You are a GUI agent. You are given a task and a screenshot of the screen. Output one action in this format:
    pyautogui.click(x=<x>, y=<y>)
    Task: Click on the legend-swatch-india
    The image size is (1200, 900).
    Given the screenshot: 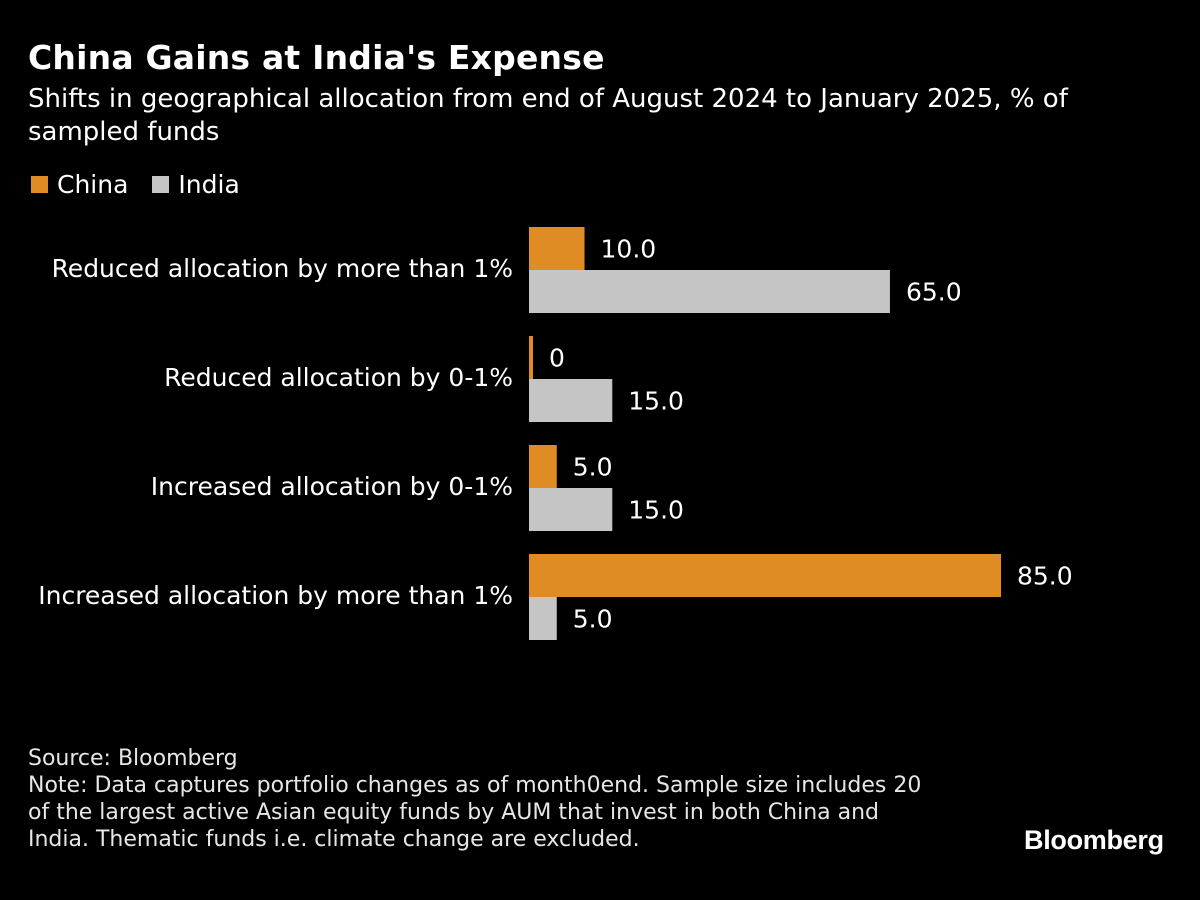 What is the action you would take?
    pyautogui.click(x=161, y=184)
    